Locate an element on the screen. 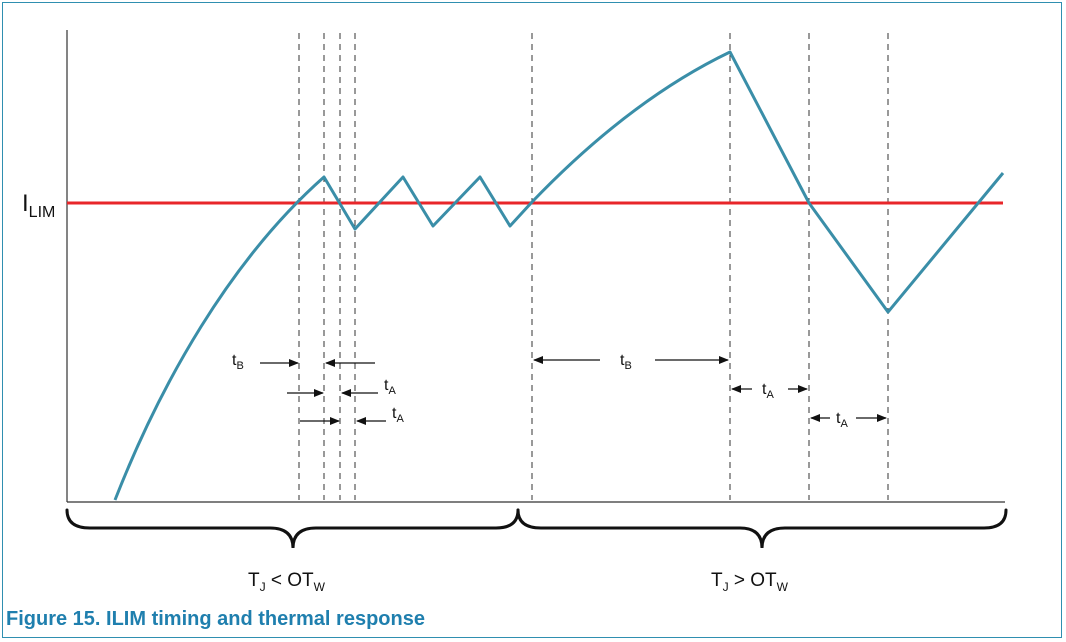 The width and height of the screenshot is (1066, 642). timing-arrows is located at coordinates (573, 390).